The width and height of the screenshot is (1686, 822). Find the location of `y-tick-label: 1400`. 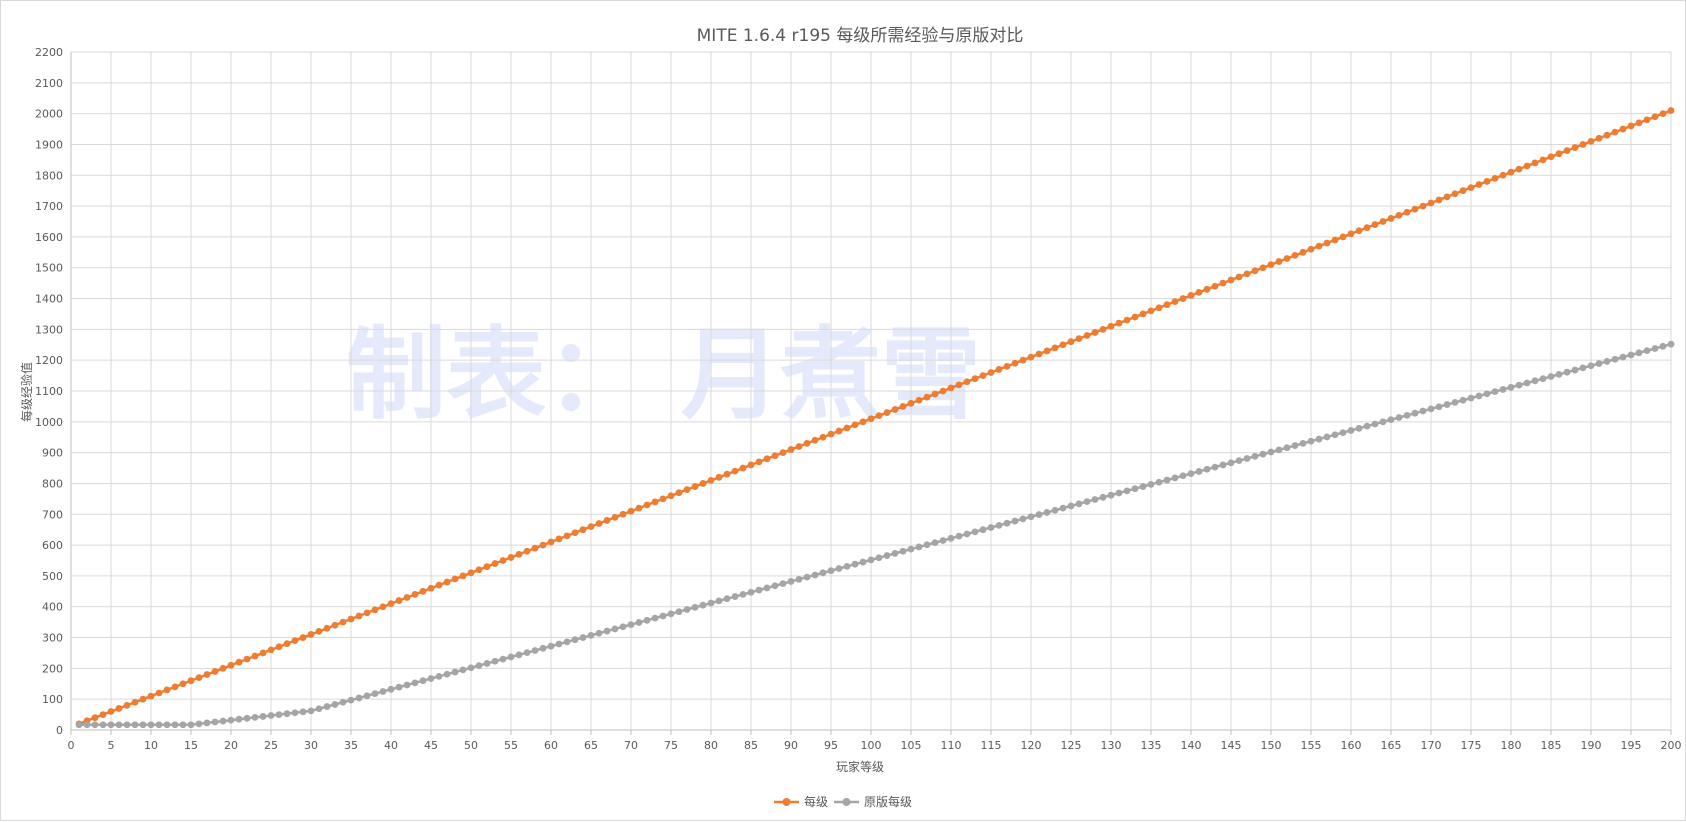

y-tick-label: 1400 is located at coordinates (49, 299).